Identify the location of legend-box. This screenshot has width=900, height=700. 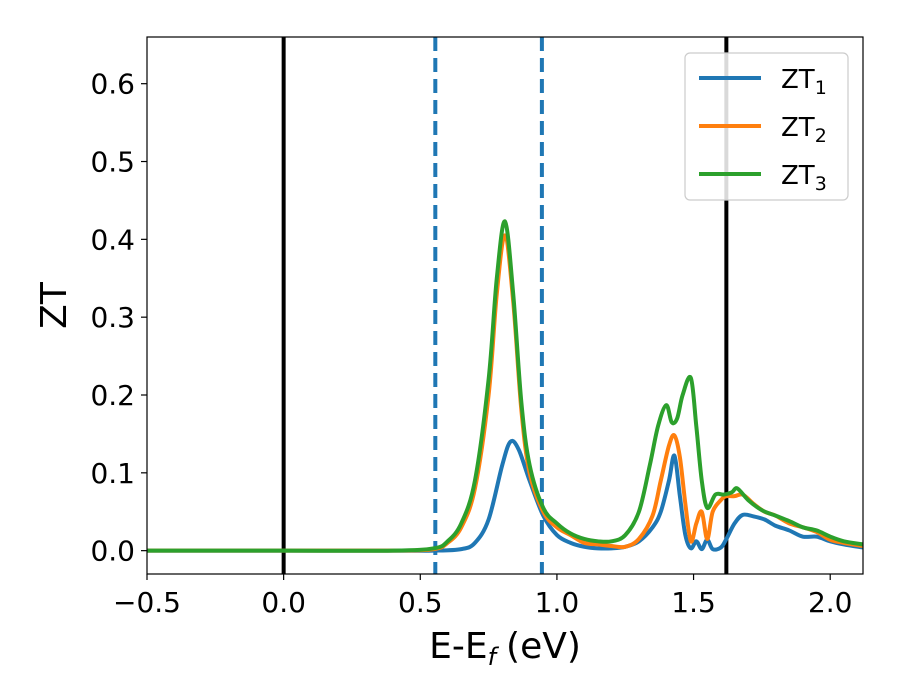
(766, 126).